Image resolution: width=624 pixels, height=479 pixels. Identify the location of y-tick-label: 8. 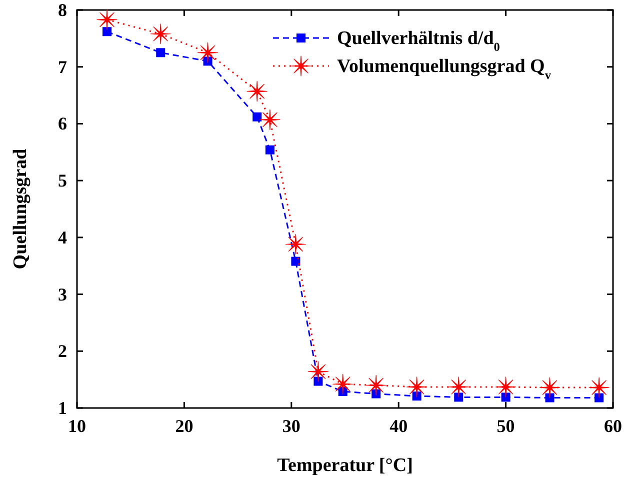
(62, 10).